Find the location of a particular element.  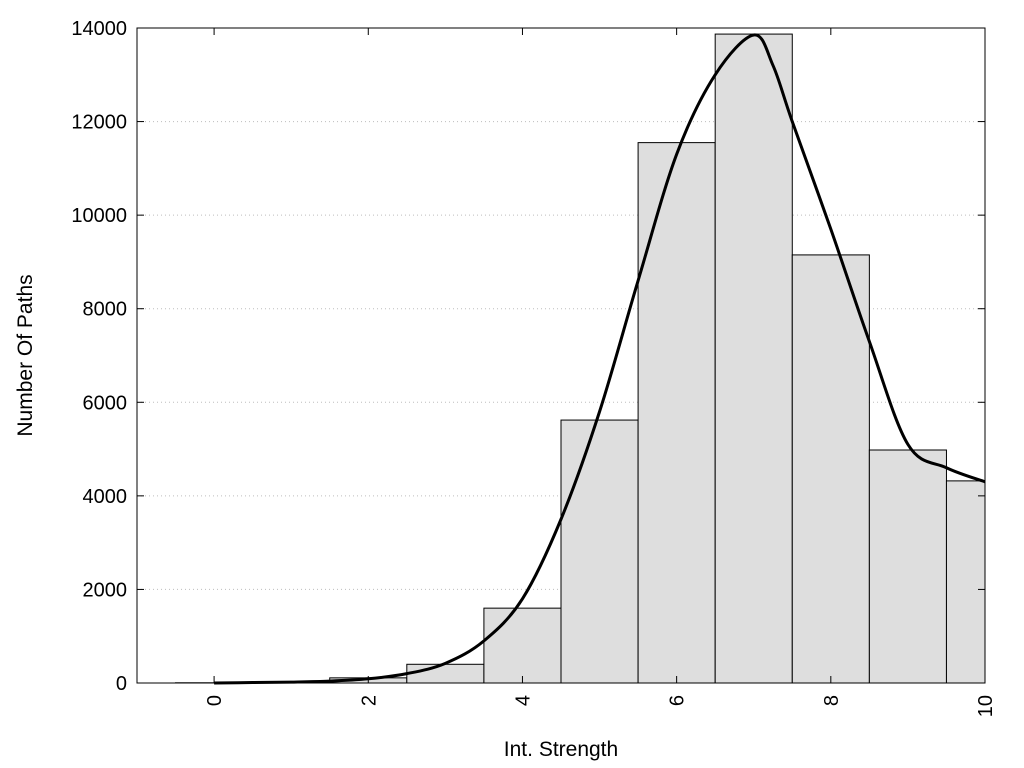

x-tick-label: 6 is located at coordinates (678, 700).